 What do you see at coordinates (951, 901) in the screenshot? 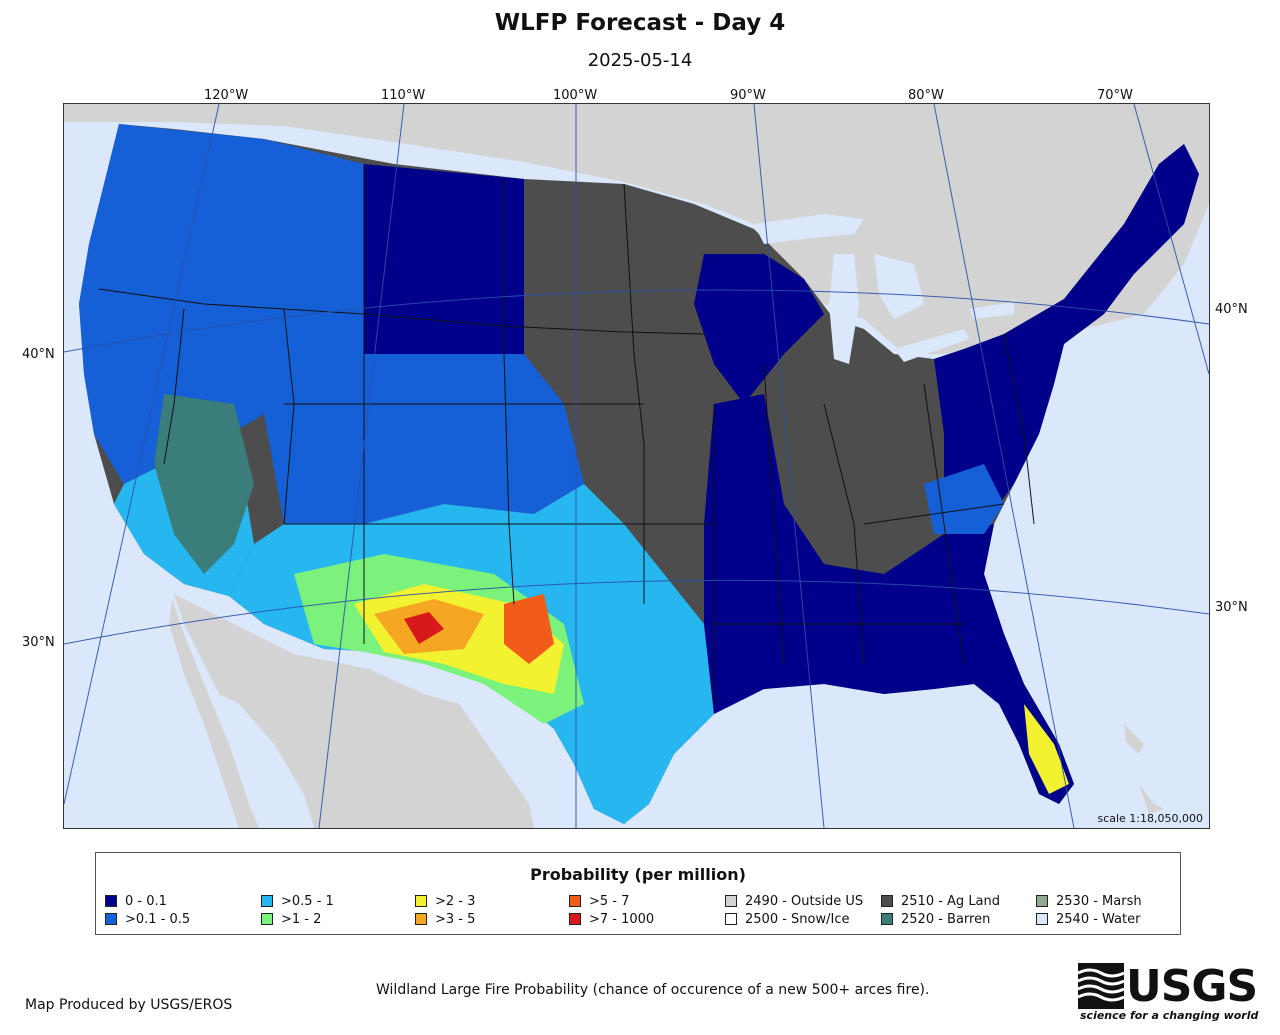
I see `legend-label: 2510 - Ag Land` at bounding box center [951, 901].